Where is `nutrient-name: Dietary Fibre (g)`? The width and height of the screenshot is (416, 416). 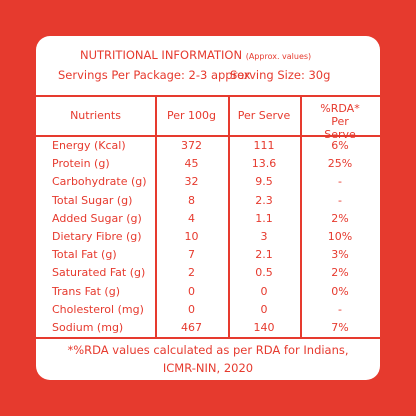 nutrient-name: Dietary Fibre (g) is located at coordinates (97, 236).